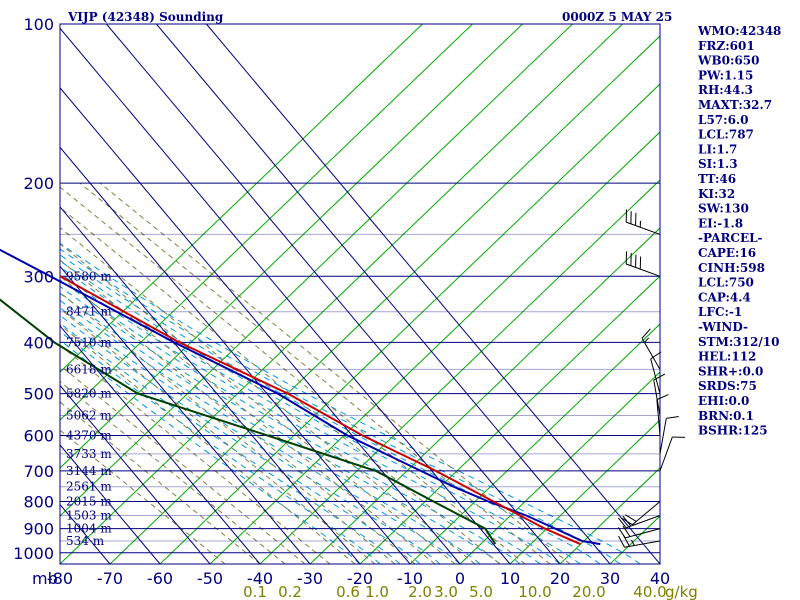 This screenshot has height=600, width=800. Describe the element at coordinates (726, 46) in the screenshot. I see `index-line: FRZ:601` at that location.